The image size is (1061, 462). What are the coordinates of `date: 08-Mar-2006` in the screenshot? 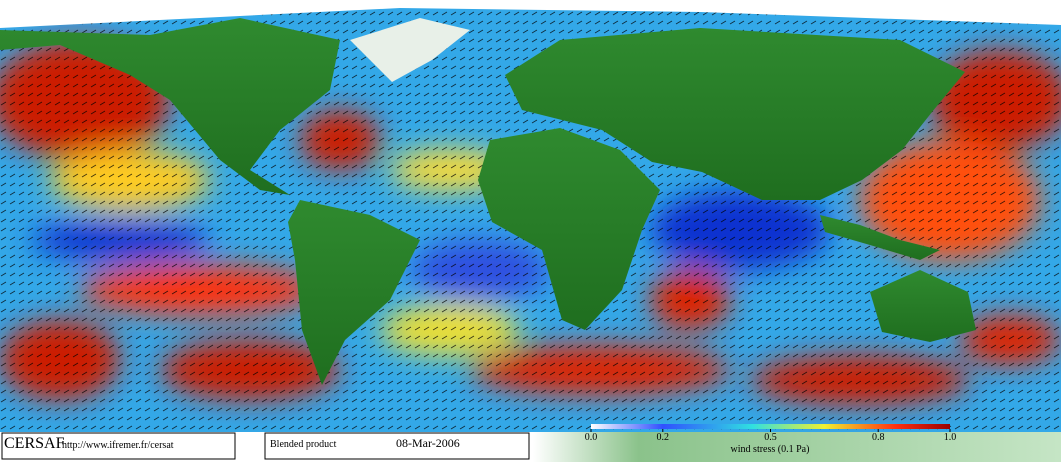 It's located at (428, 443).